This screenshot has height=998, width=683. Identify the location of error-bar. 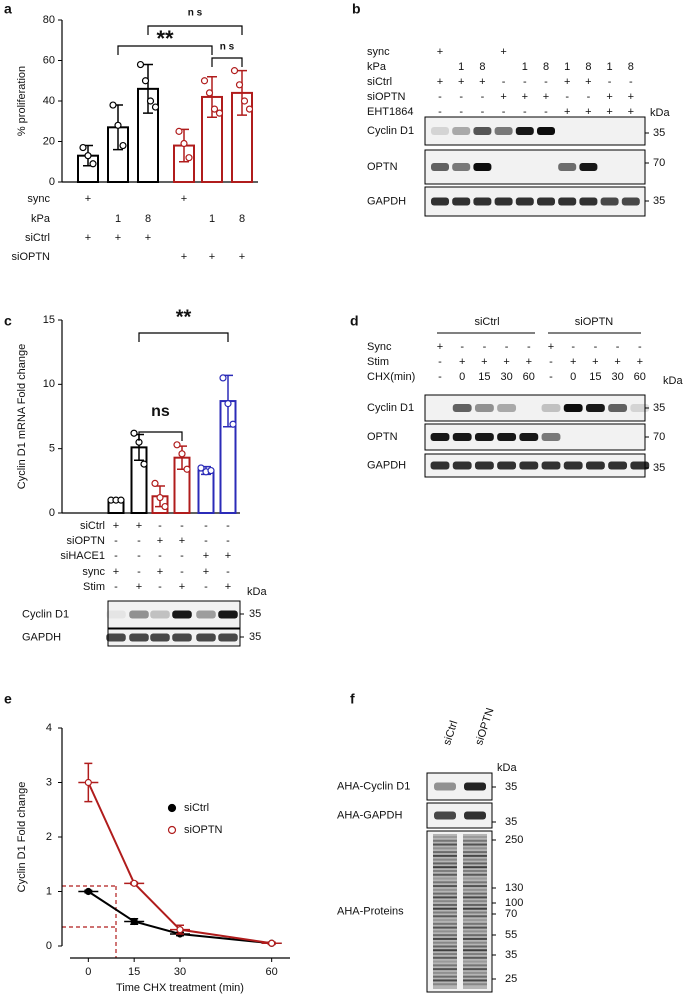
(242, 92).